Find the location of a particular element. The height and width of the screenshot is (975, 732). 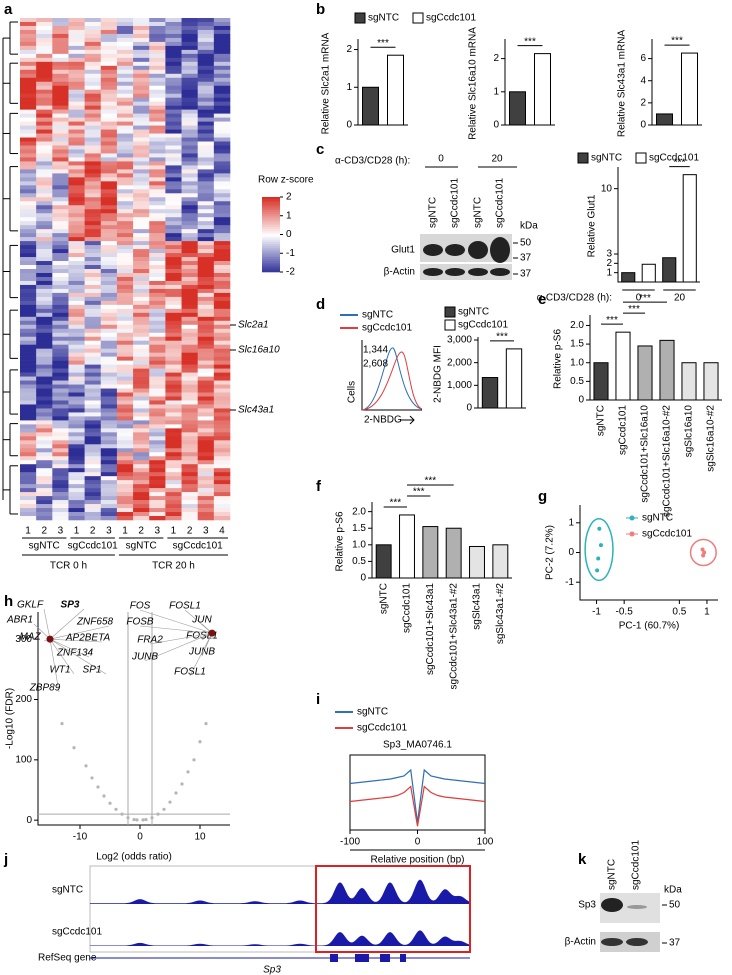

band is located at coordinates (637, 907).